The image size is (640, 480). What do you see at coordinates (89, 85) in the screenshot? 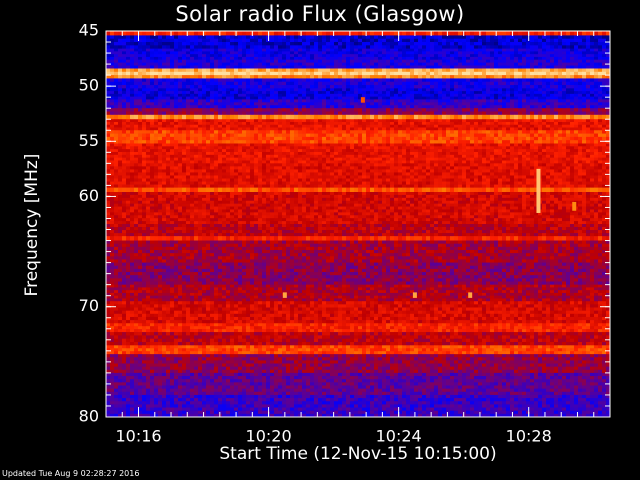
I see `y-tick-label: 50` at bounding box center [89, 85].